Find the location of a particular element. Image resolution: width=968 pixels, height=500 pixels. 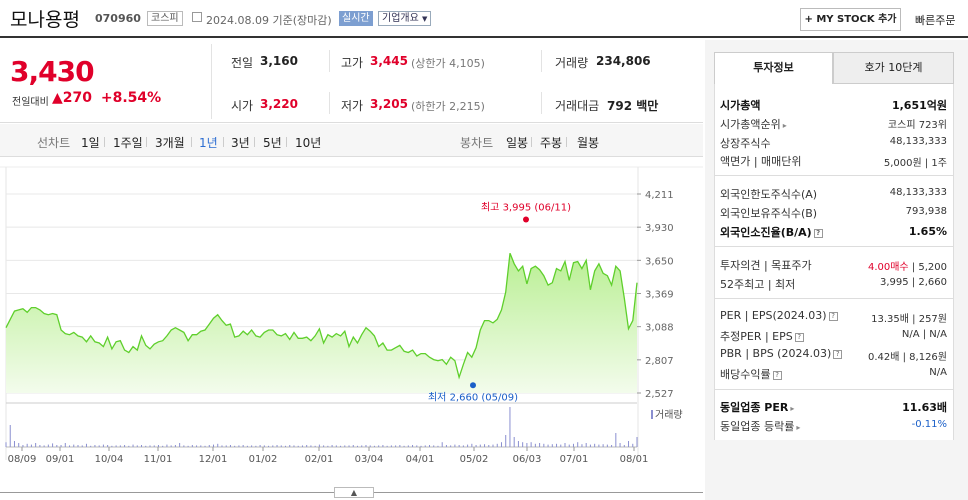

x-tick-label: 07/01 is located at coordinates (574, 459).